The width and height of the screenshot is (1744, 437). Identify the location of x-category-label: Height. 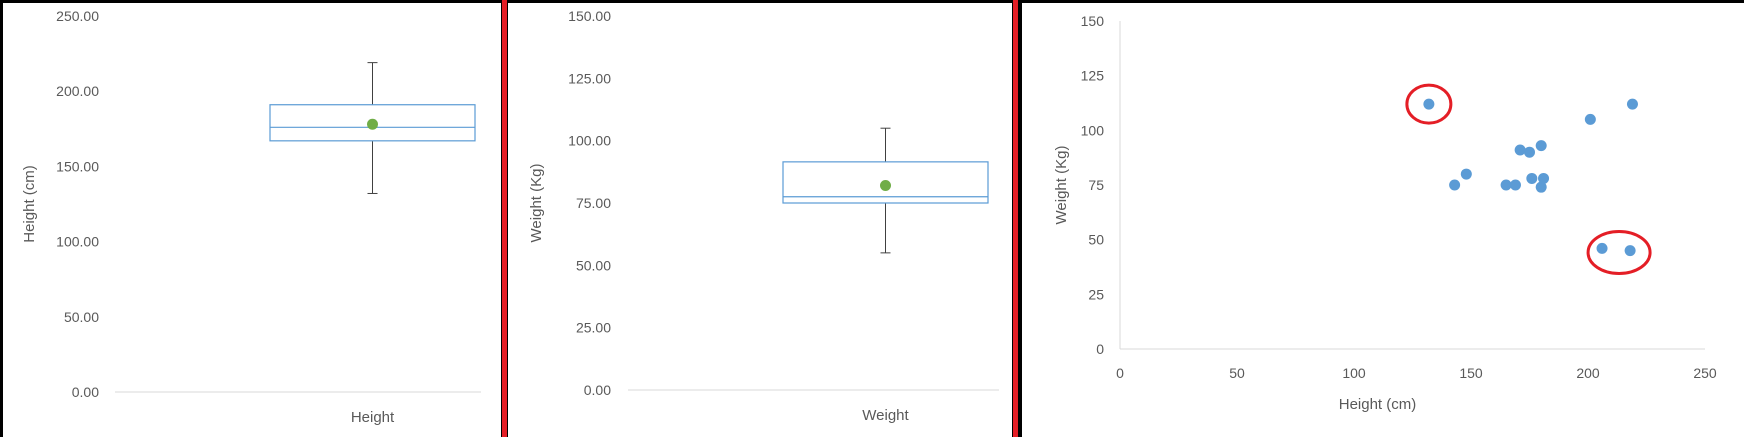
(373, 417).